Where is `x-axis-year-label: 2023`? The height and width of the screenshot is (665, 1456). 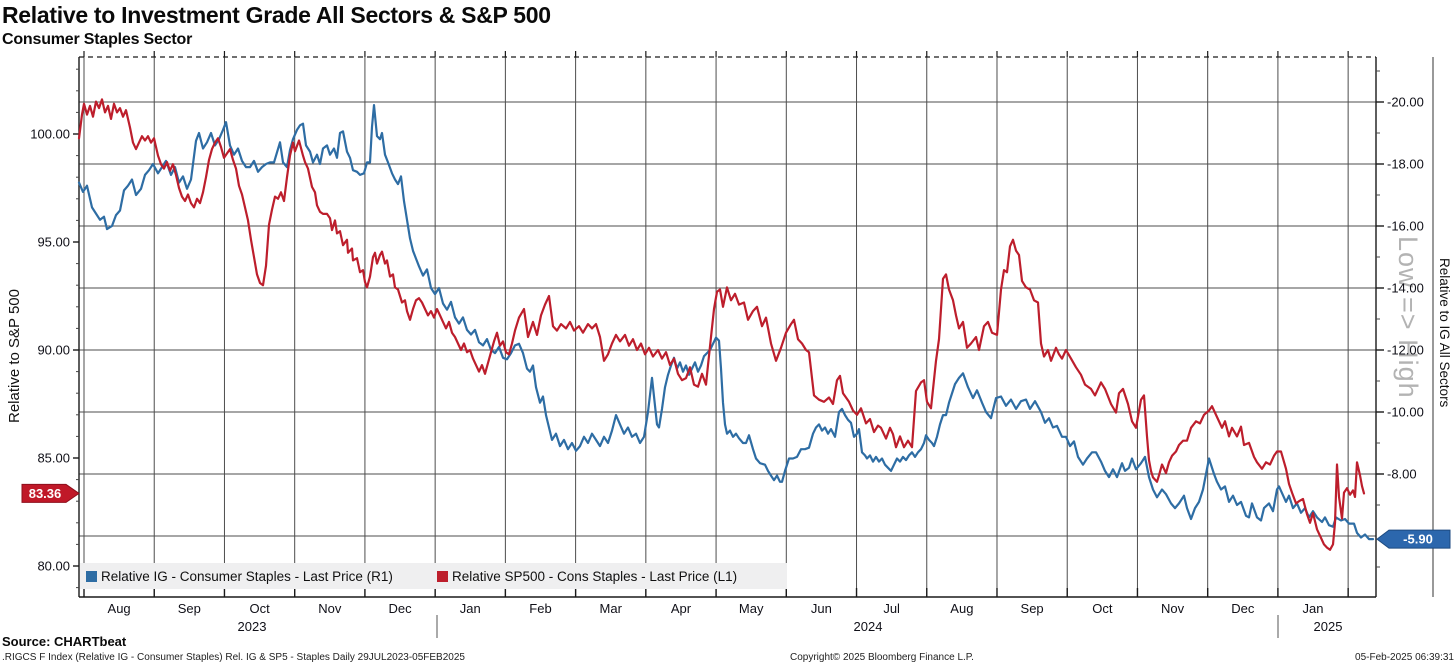 x-axis-year-label: 2023 is located at coordinates (252, 626).